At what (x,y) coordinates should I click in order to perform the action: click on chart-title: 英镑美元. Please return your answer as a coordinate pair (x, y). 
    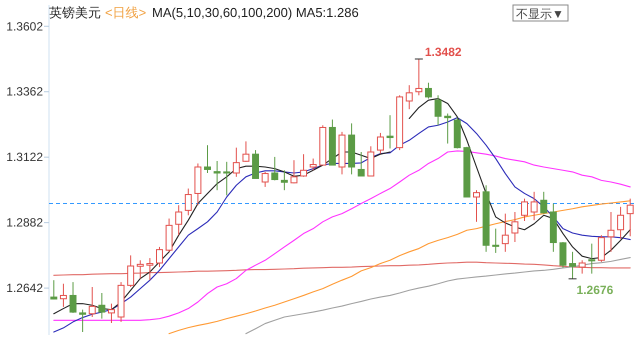
    Looking at the image, I should click on (75, 12).